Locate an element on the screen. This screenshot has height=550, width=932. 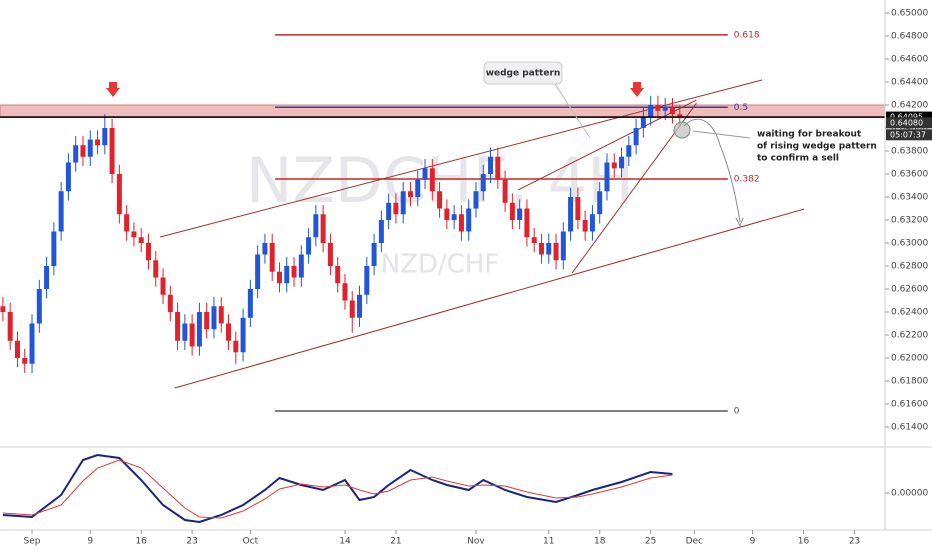
annotation: wedge pattern is located at coordinates (523, 74).